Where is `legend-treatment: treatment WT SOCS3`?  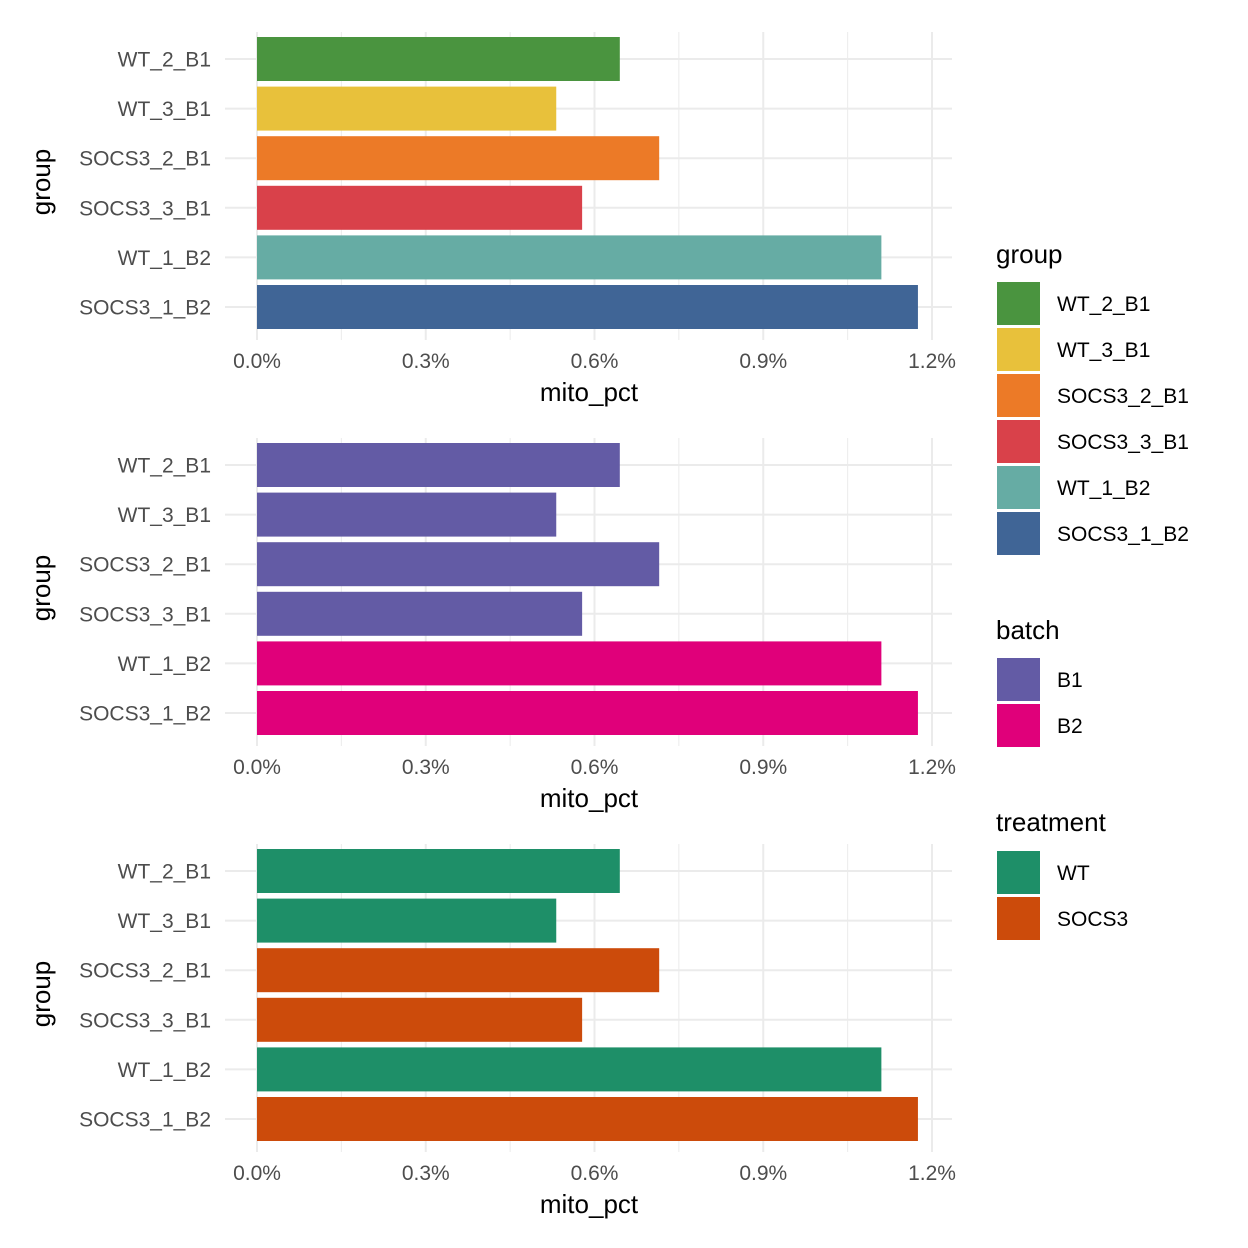
legend-treatment: treatment WT SOCS3 is located at coordinates (1062, 873).